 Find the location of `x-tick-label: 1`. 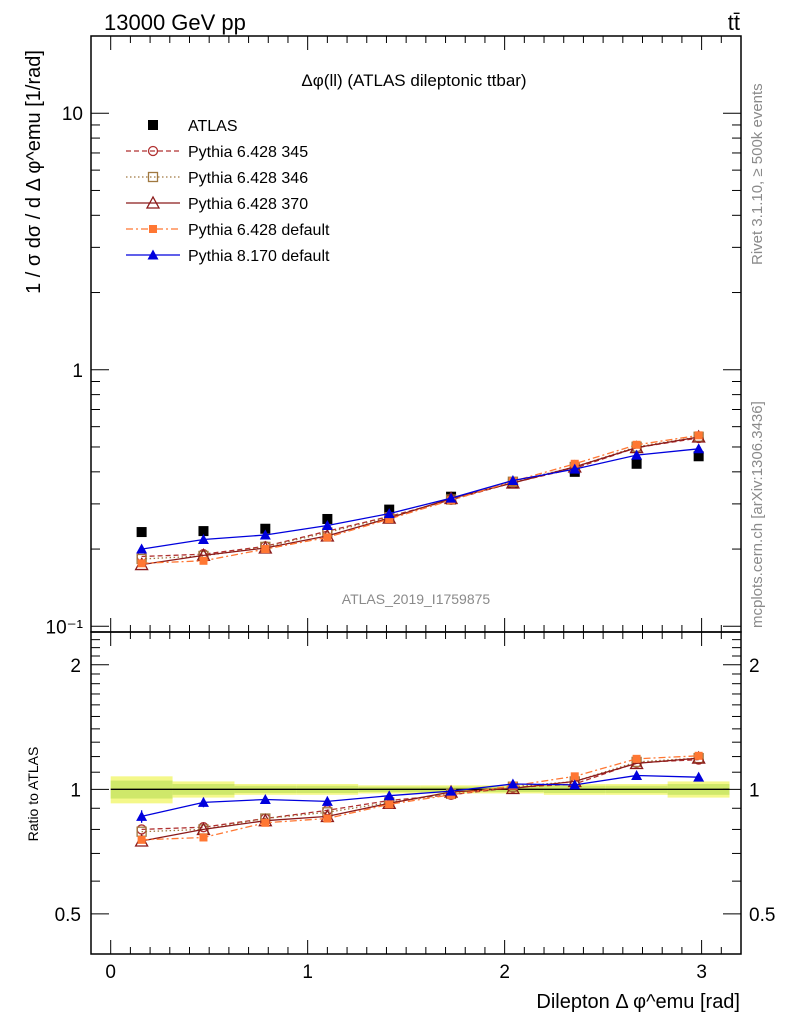

x-tick-label: 1 is located at coordinates (307, 972).